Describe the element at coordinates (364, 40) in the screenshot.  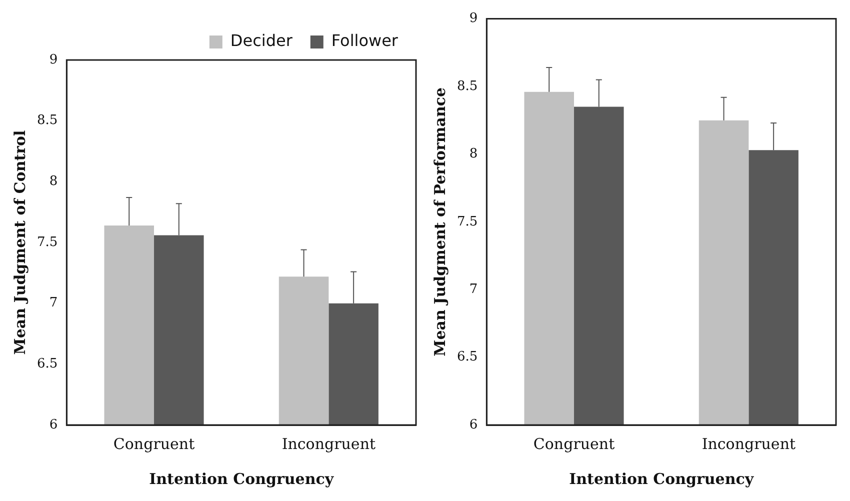
I see `legend-label: Follower` at that location.